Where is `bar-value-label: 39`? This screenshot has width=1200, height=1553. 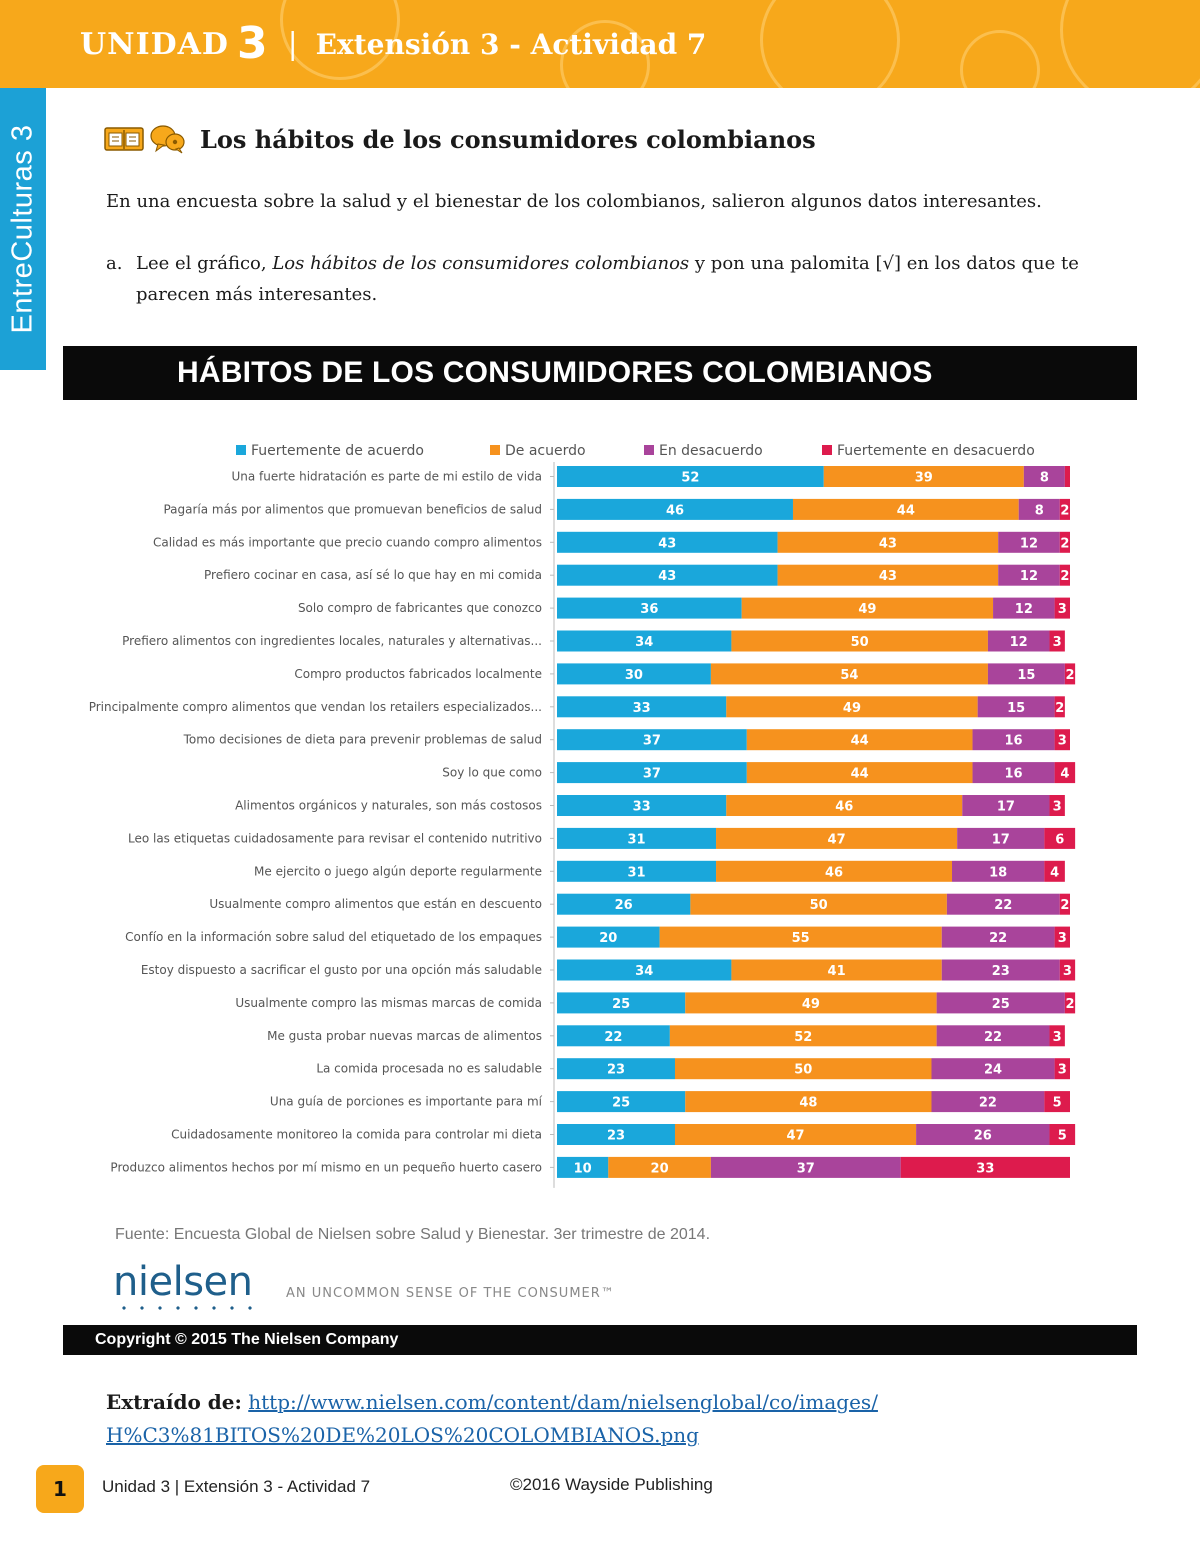 bar-value-label: 39 is located at coordinates (924, 478).